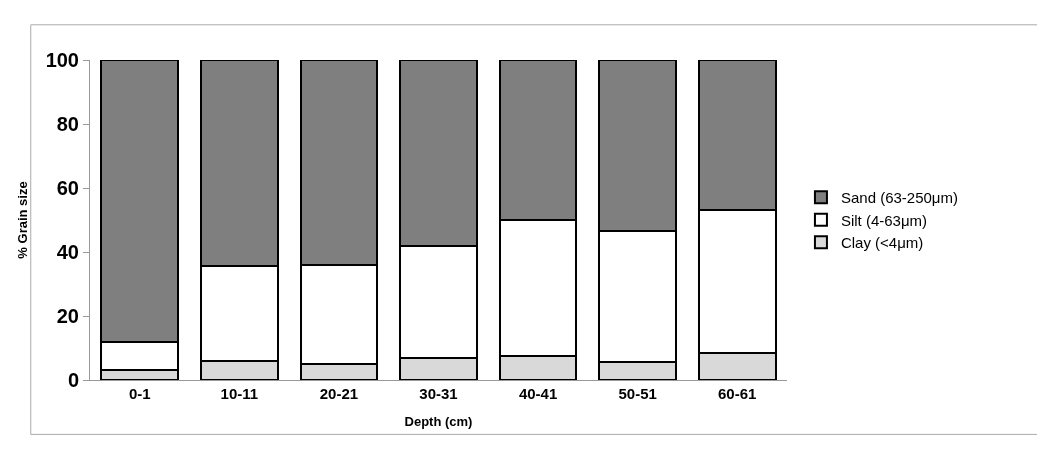 This screenshot has height=465, width=1037. Describe the element at coordinates (438, 393) in the screenshot. I see `x-tick-label: 30-31` at that location.